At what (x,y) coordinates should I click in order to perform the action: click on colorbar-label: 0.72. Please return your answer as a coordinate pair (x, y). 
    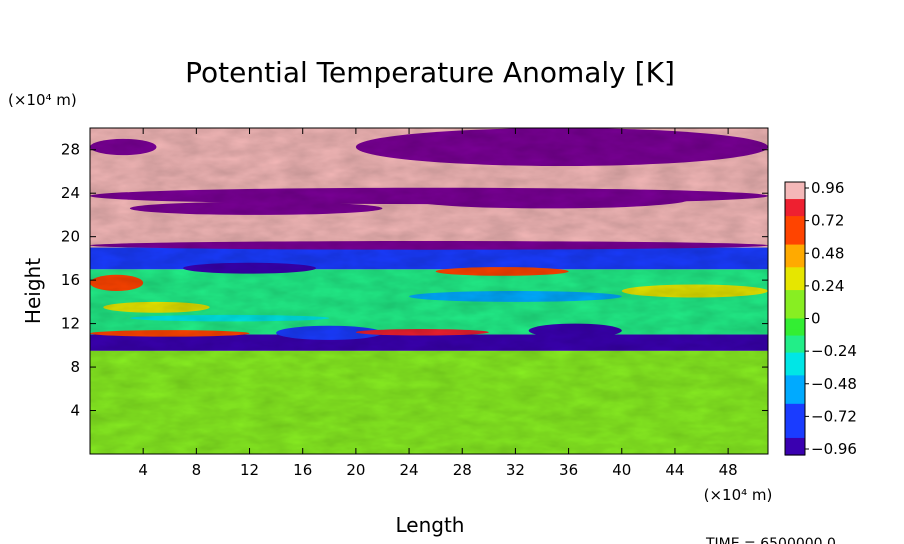
    Looking at the image, I should click on (827, 221).